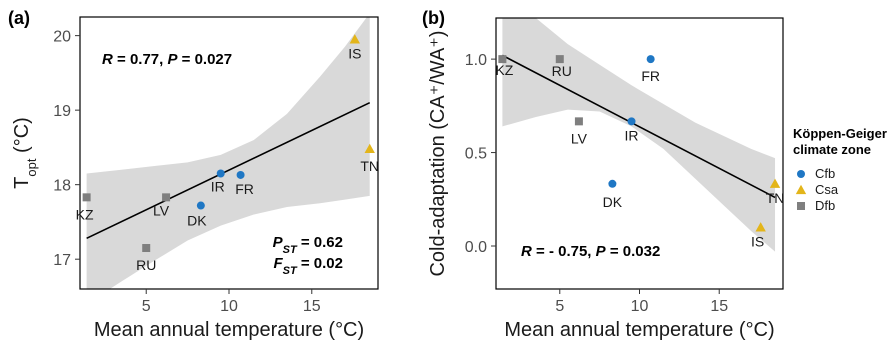  What do you see at coordinates (62, 37) in the screenshot?
I see `y-tick-label: 20` at bounding box center [62, 37].